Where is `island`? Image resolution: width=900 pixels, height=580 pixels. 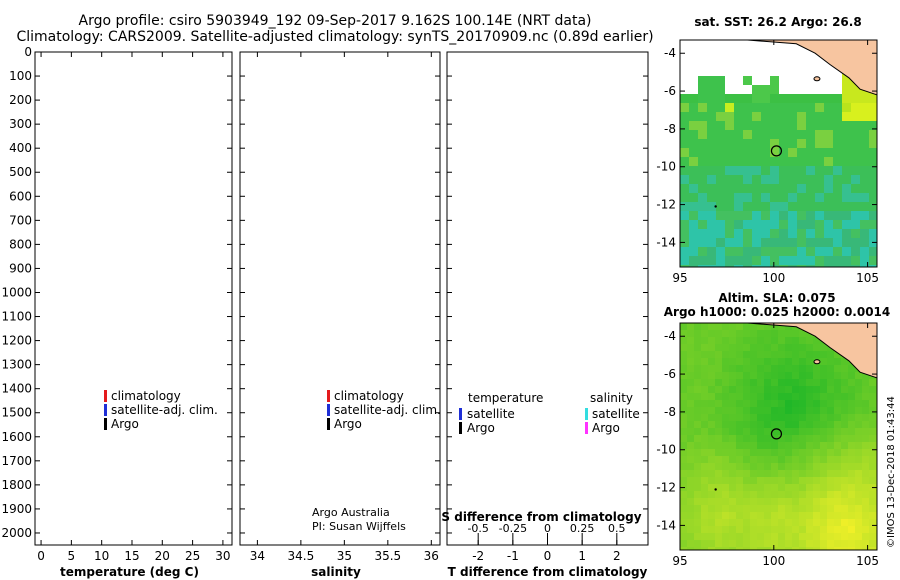
island is located at coordinates (715, 206).